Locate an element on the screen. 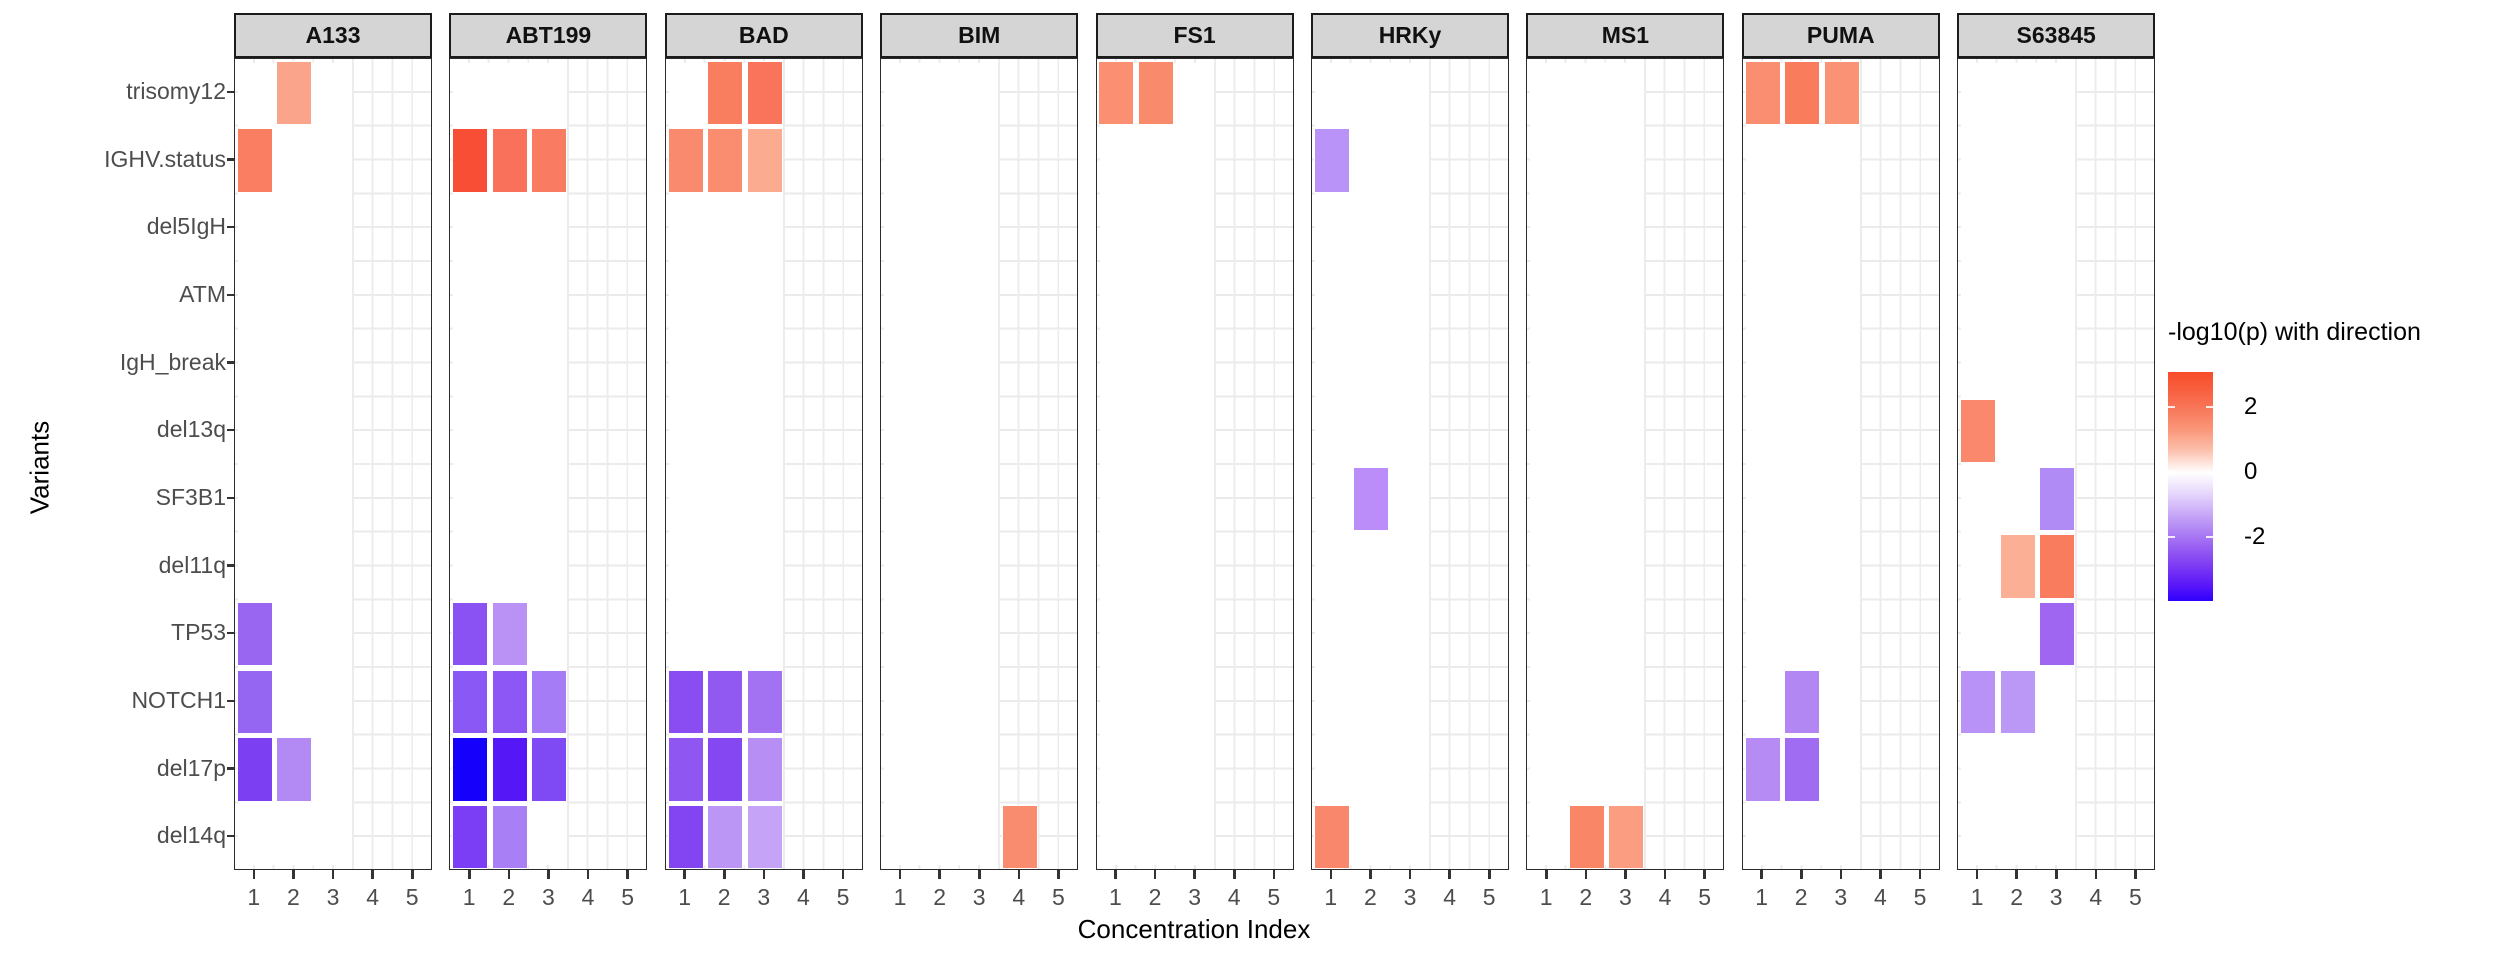 Image resolution: width=2496 pixels, height=960 pixels. facet-panel-FS1 is located at coordinates (1194, 464).